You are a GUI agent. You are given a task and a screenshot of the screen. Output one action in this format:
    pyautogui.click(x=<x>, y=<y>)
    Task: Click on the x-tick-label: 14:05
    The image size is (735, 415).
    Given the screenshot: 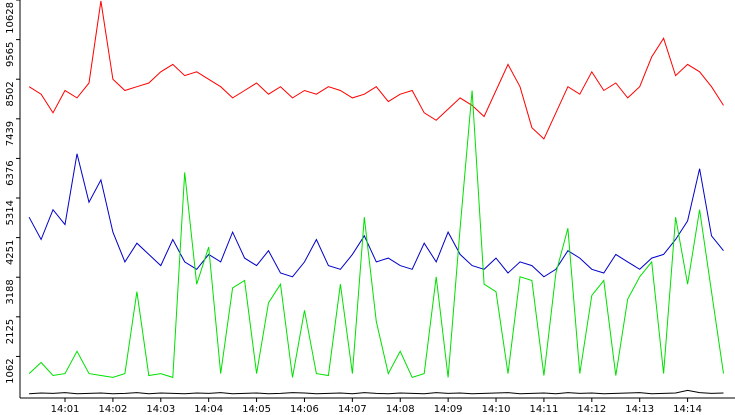 What is the action you would take?
    pyautogui.click(x=256, y=409)
    